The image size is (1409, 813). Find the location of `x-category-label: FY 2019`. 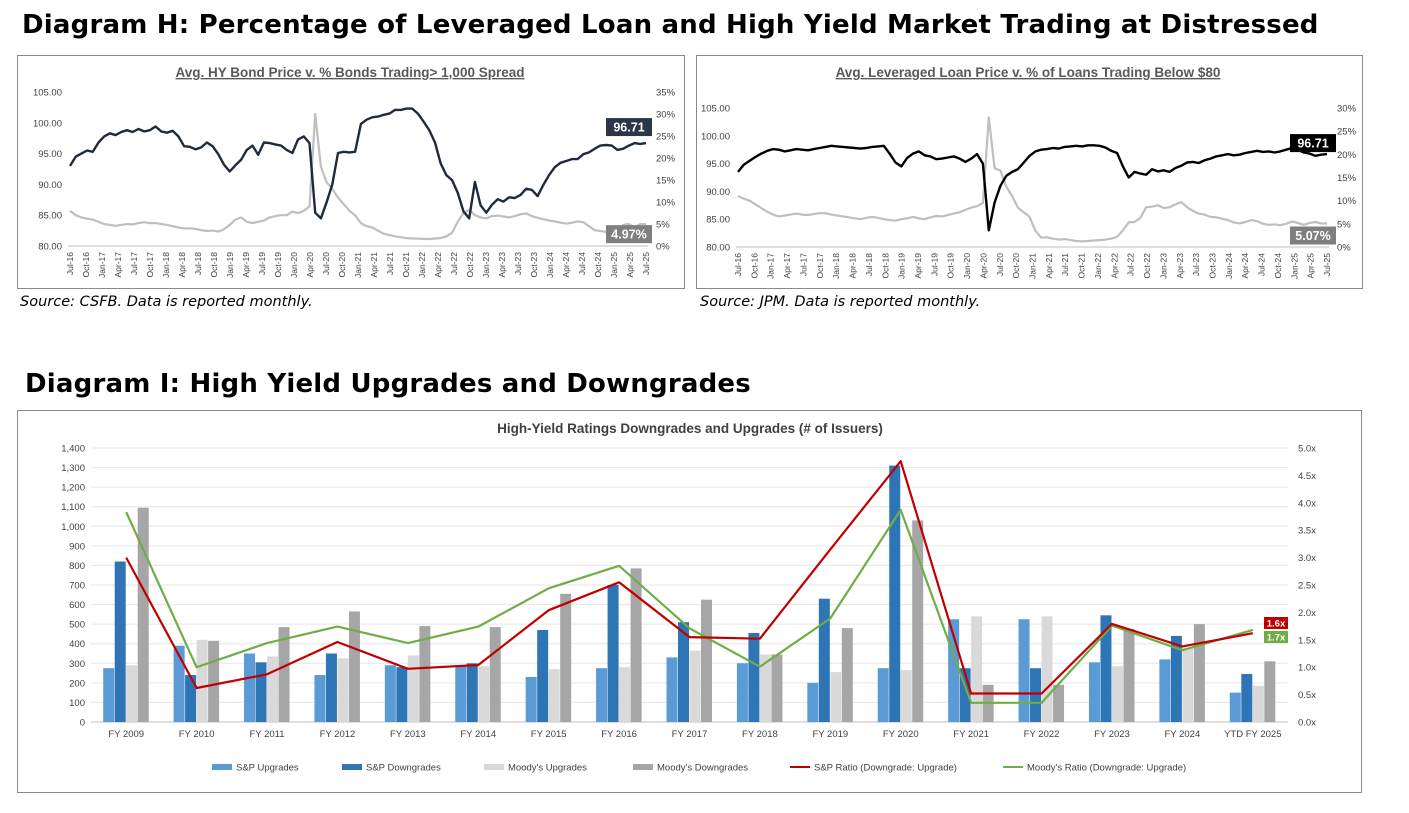

x-category-label: FY 2019 is located at coordinates (830, 734).